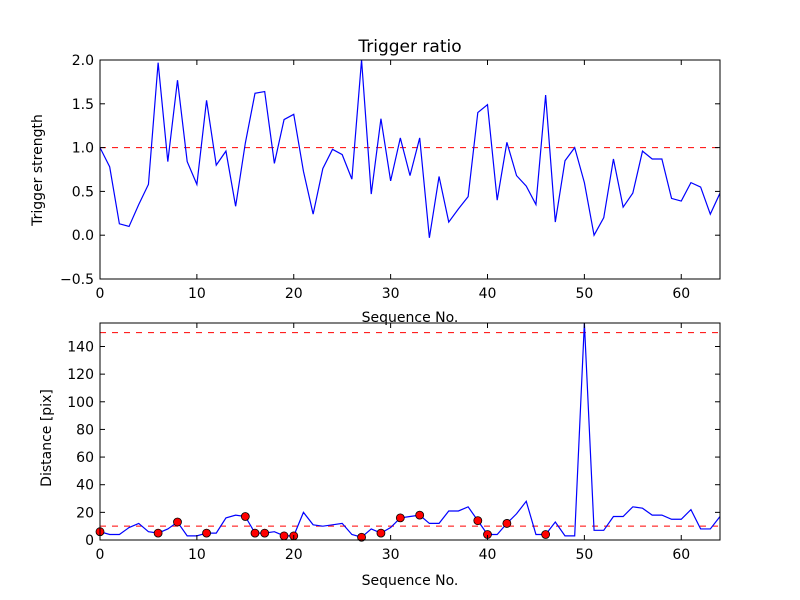 The image size is (800, 600). Describe the element at coordinates (47, 438) in the screenshot. I see `y-axis-label: Distance [pix]` at that location.